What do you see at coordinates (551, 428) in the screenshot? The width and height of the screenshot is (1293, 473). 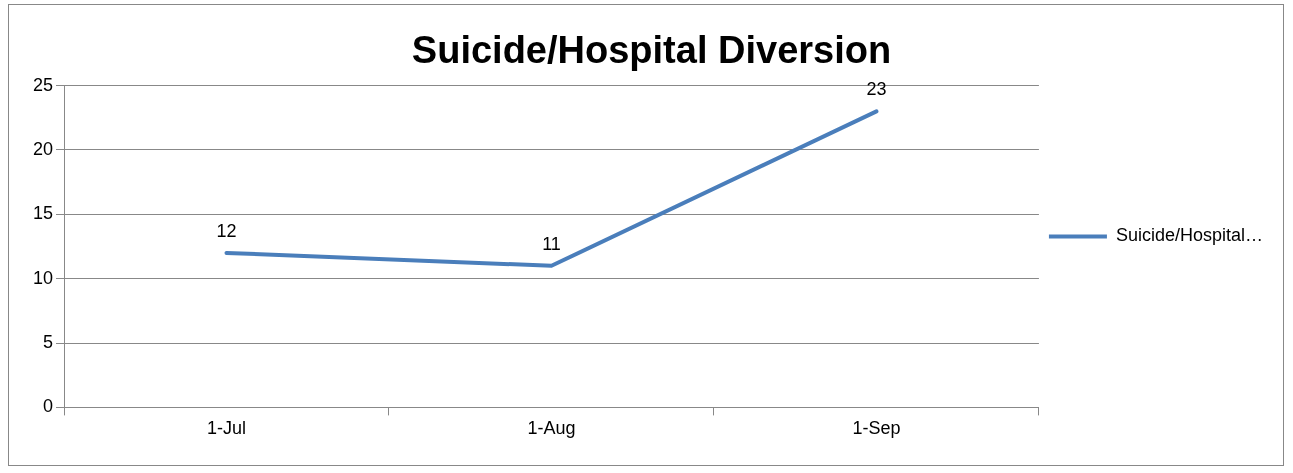 I see `x-tick-label: 1-Aug` at bounding box center [551, 428].